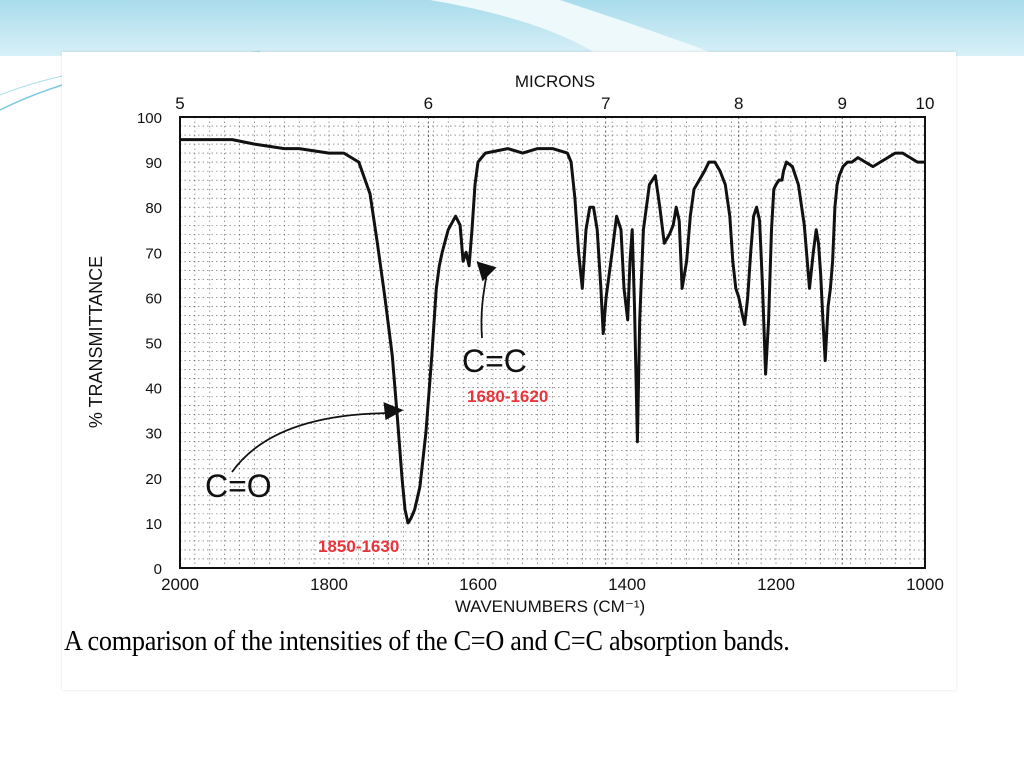 Image resolution: width=1024 pixels, height=768 pixels. Describe the element at coordinates (153, 344) in the screenshot. I see `y-tick-label: 50` at that location.